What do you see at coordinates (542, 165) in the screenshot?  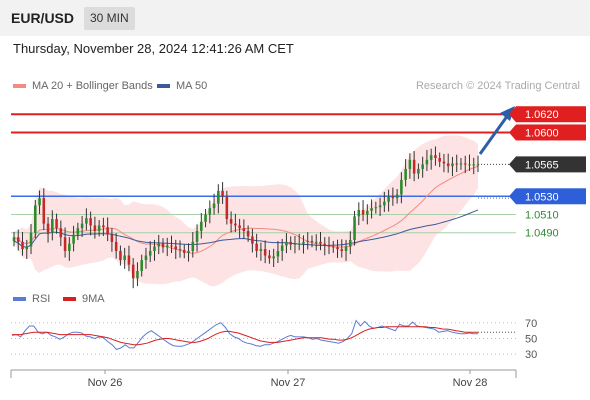 I see `current-price-label: 1.0565` at bounding box center [542, 165].